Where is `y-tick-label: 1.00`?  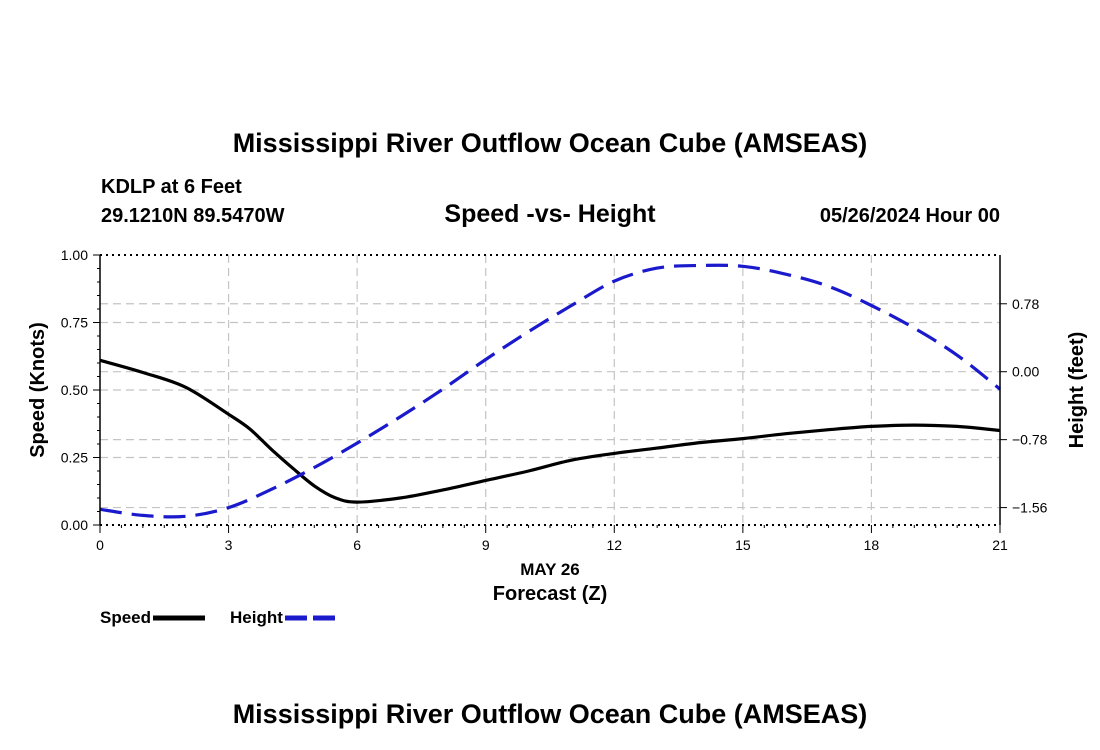
y-tick-label: 1.00 is located at coordinates (74, 255).